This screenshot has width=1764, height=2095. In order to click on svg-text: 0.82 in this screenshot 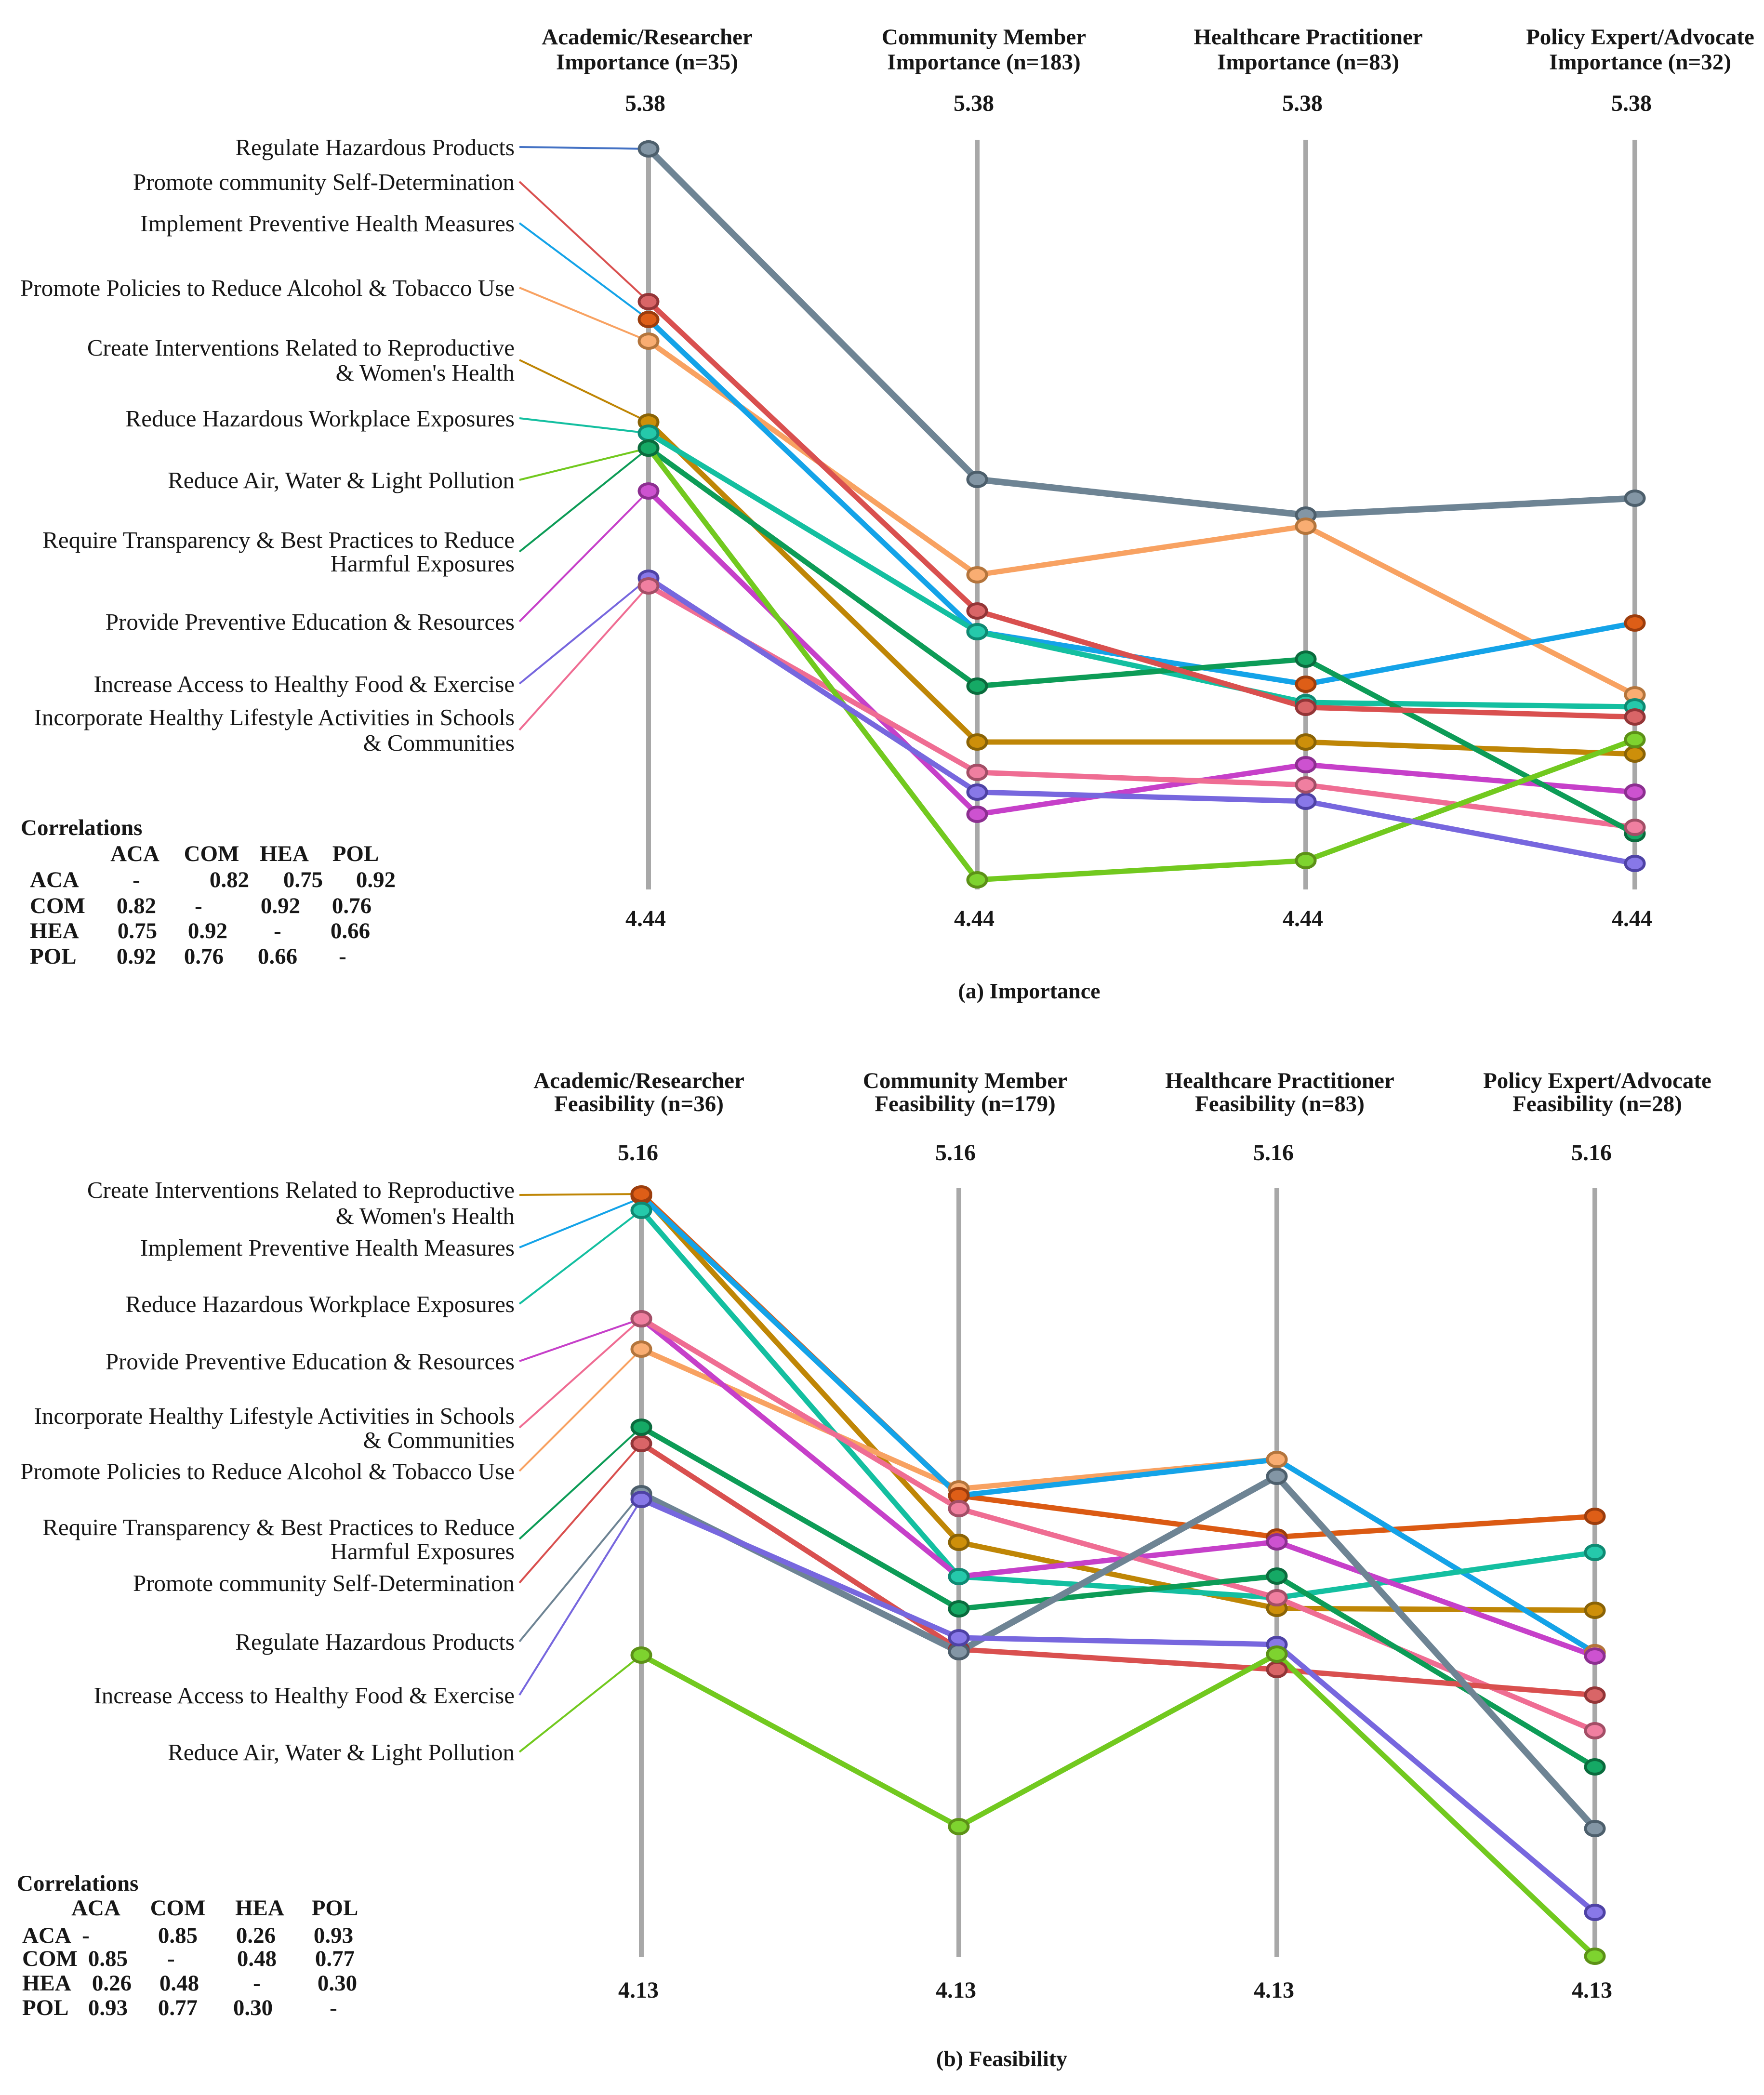, I will do `click(136, 905)`.